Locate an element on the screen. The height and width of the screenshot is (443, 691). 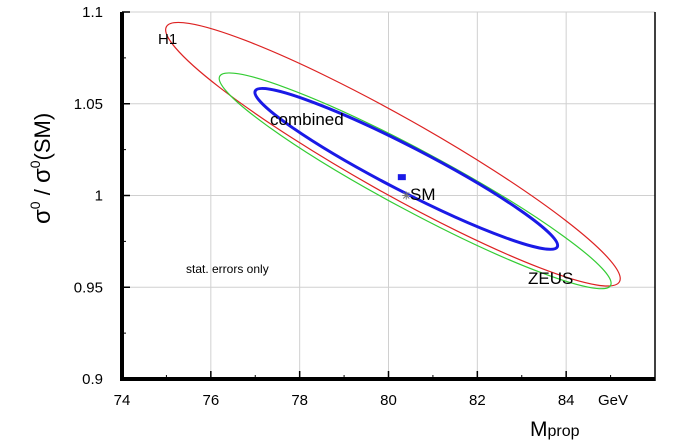
x-tick-label: 80 is located at coordinates (388, 400).